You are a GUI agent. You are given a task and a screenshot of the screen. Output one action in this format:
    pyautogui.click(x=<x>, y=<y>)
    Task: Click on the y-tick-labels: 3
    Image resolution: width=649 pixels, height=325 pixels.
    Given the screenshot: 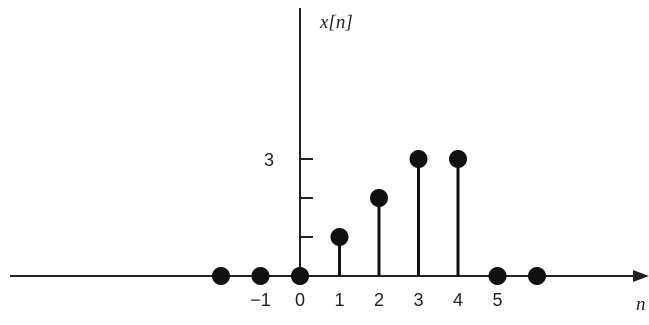 What is the action you would take?
    pyautogui.click(x=269, y=160)
    